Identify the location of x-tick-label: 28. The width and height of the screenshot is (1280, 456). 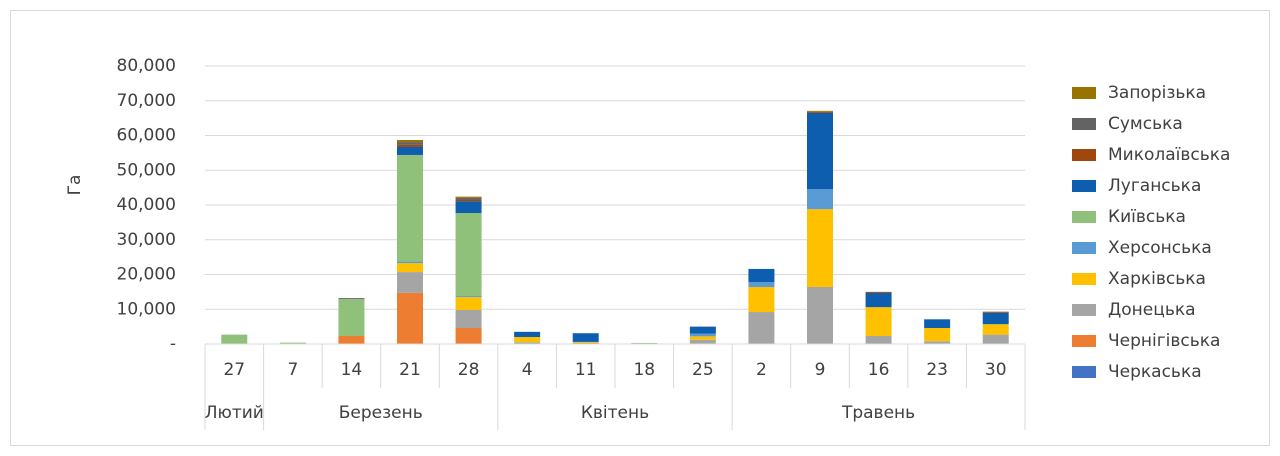
(469, 370).